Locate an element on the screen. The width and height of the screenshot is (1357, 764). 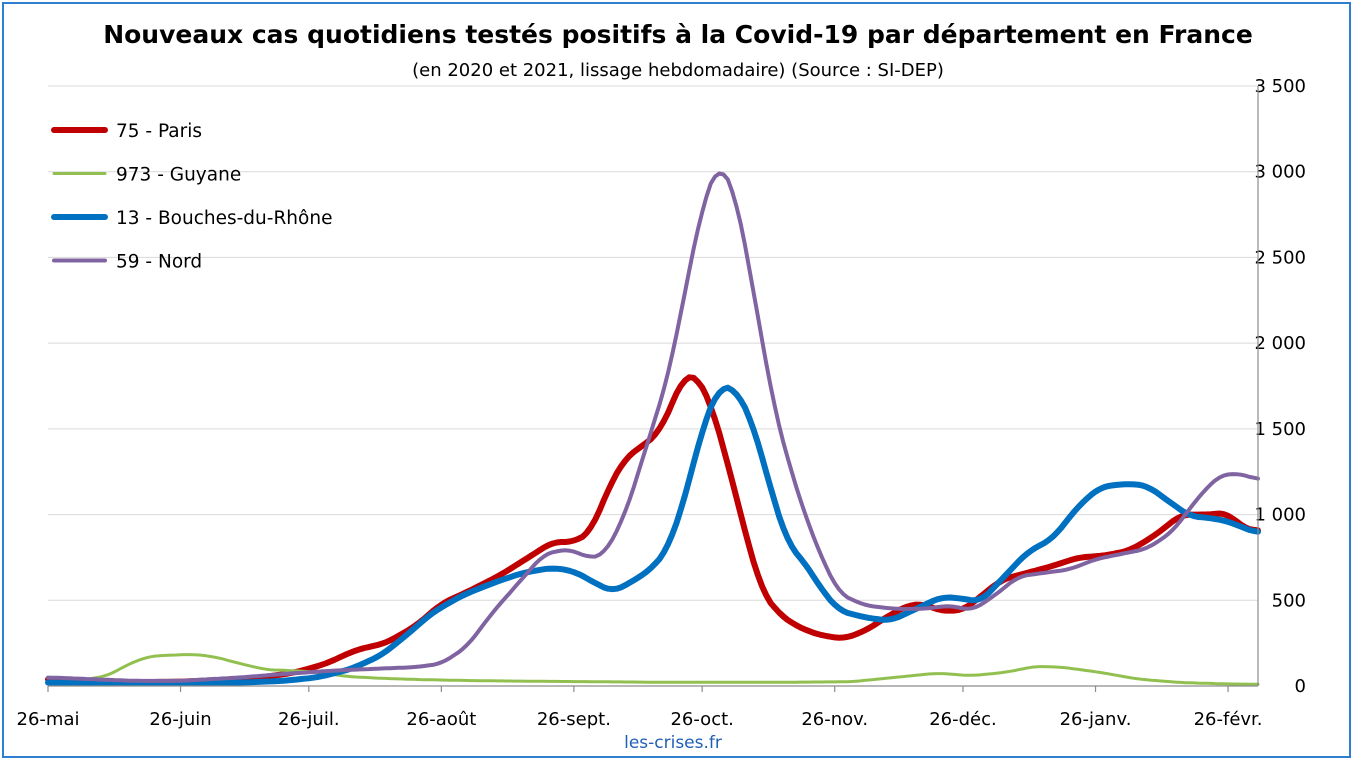
x-tick-label: 26-août is located at coordinates (441, 719).